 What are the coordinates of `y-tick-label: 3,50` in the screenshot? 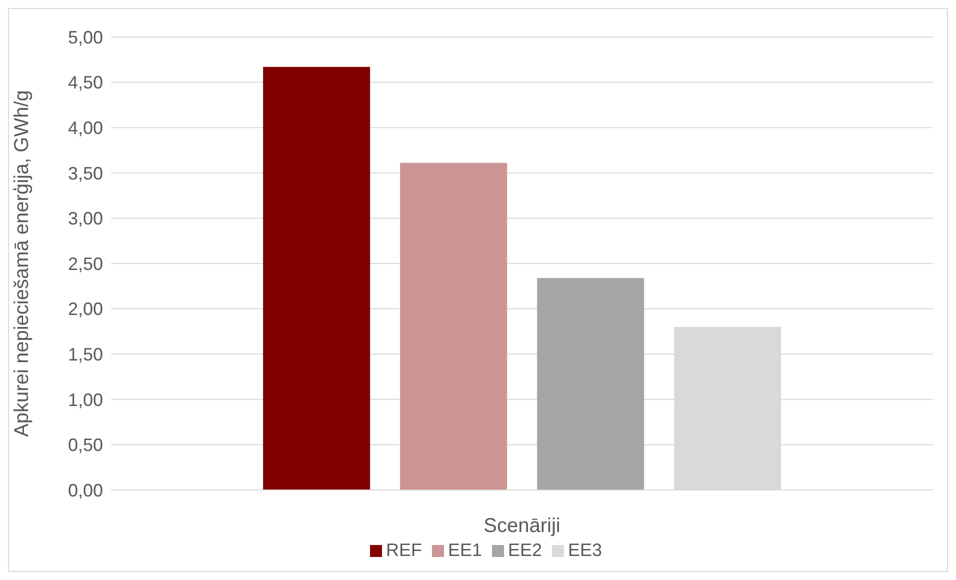 It's located at (85, 173).